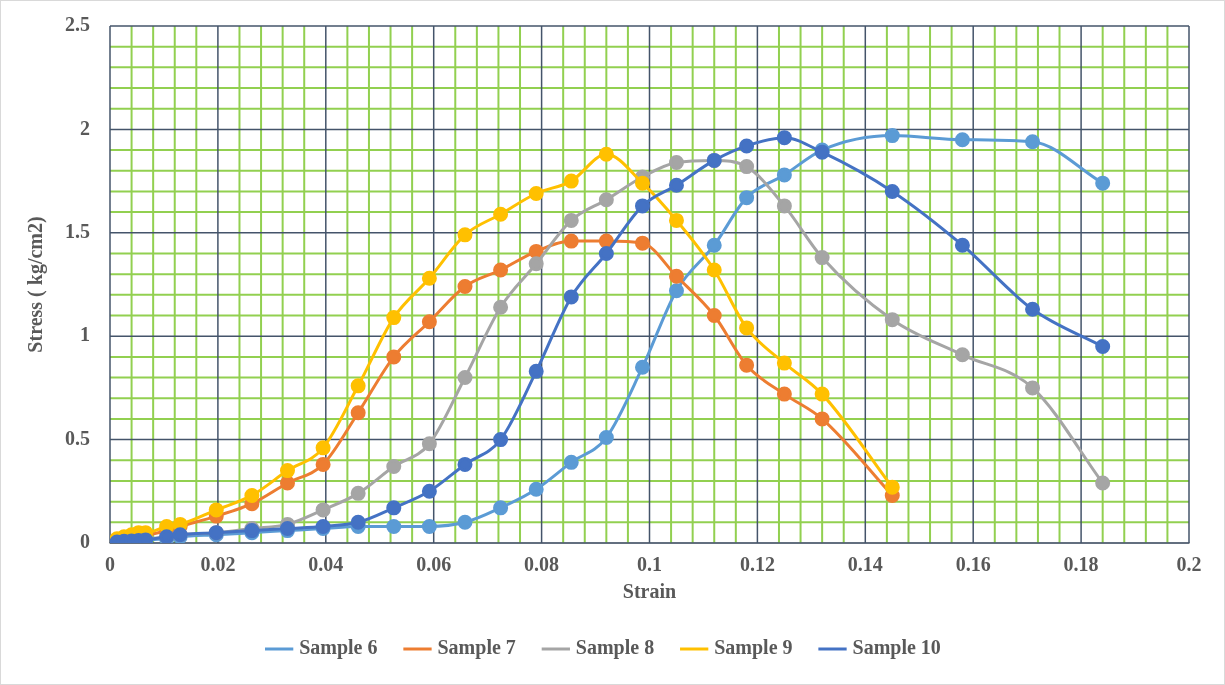  What do you see at coordinates (476, 648) in the screenshot?
I see `legend-label: Sample 7` at bounding box center [476, 648].